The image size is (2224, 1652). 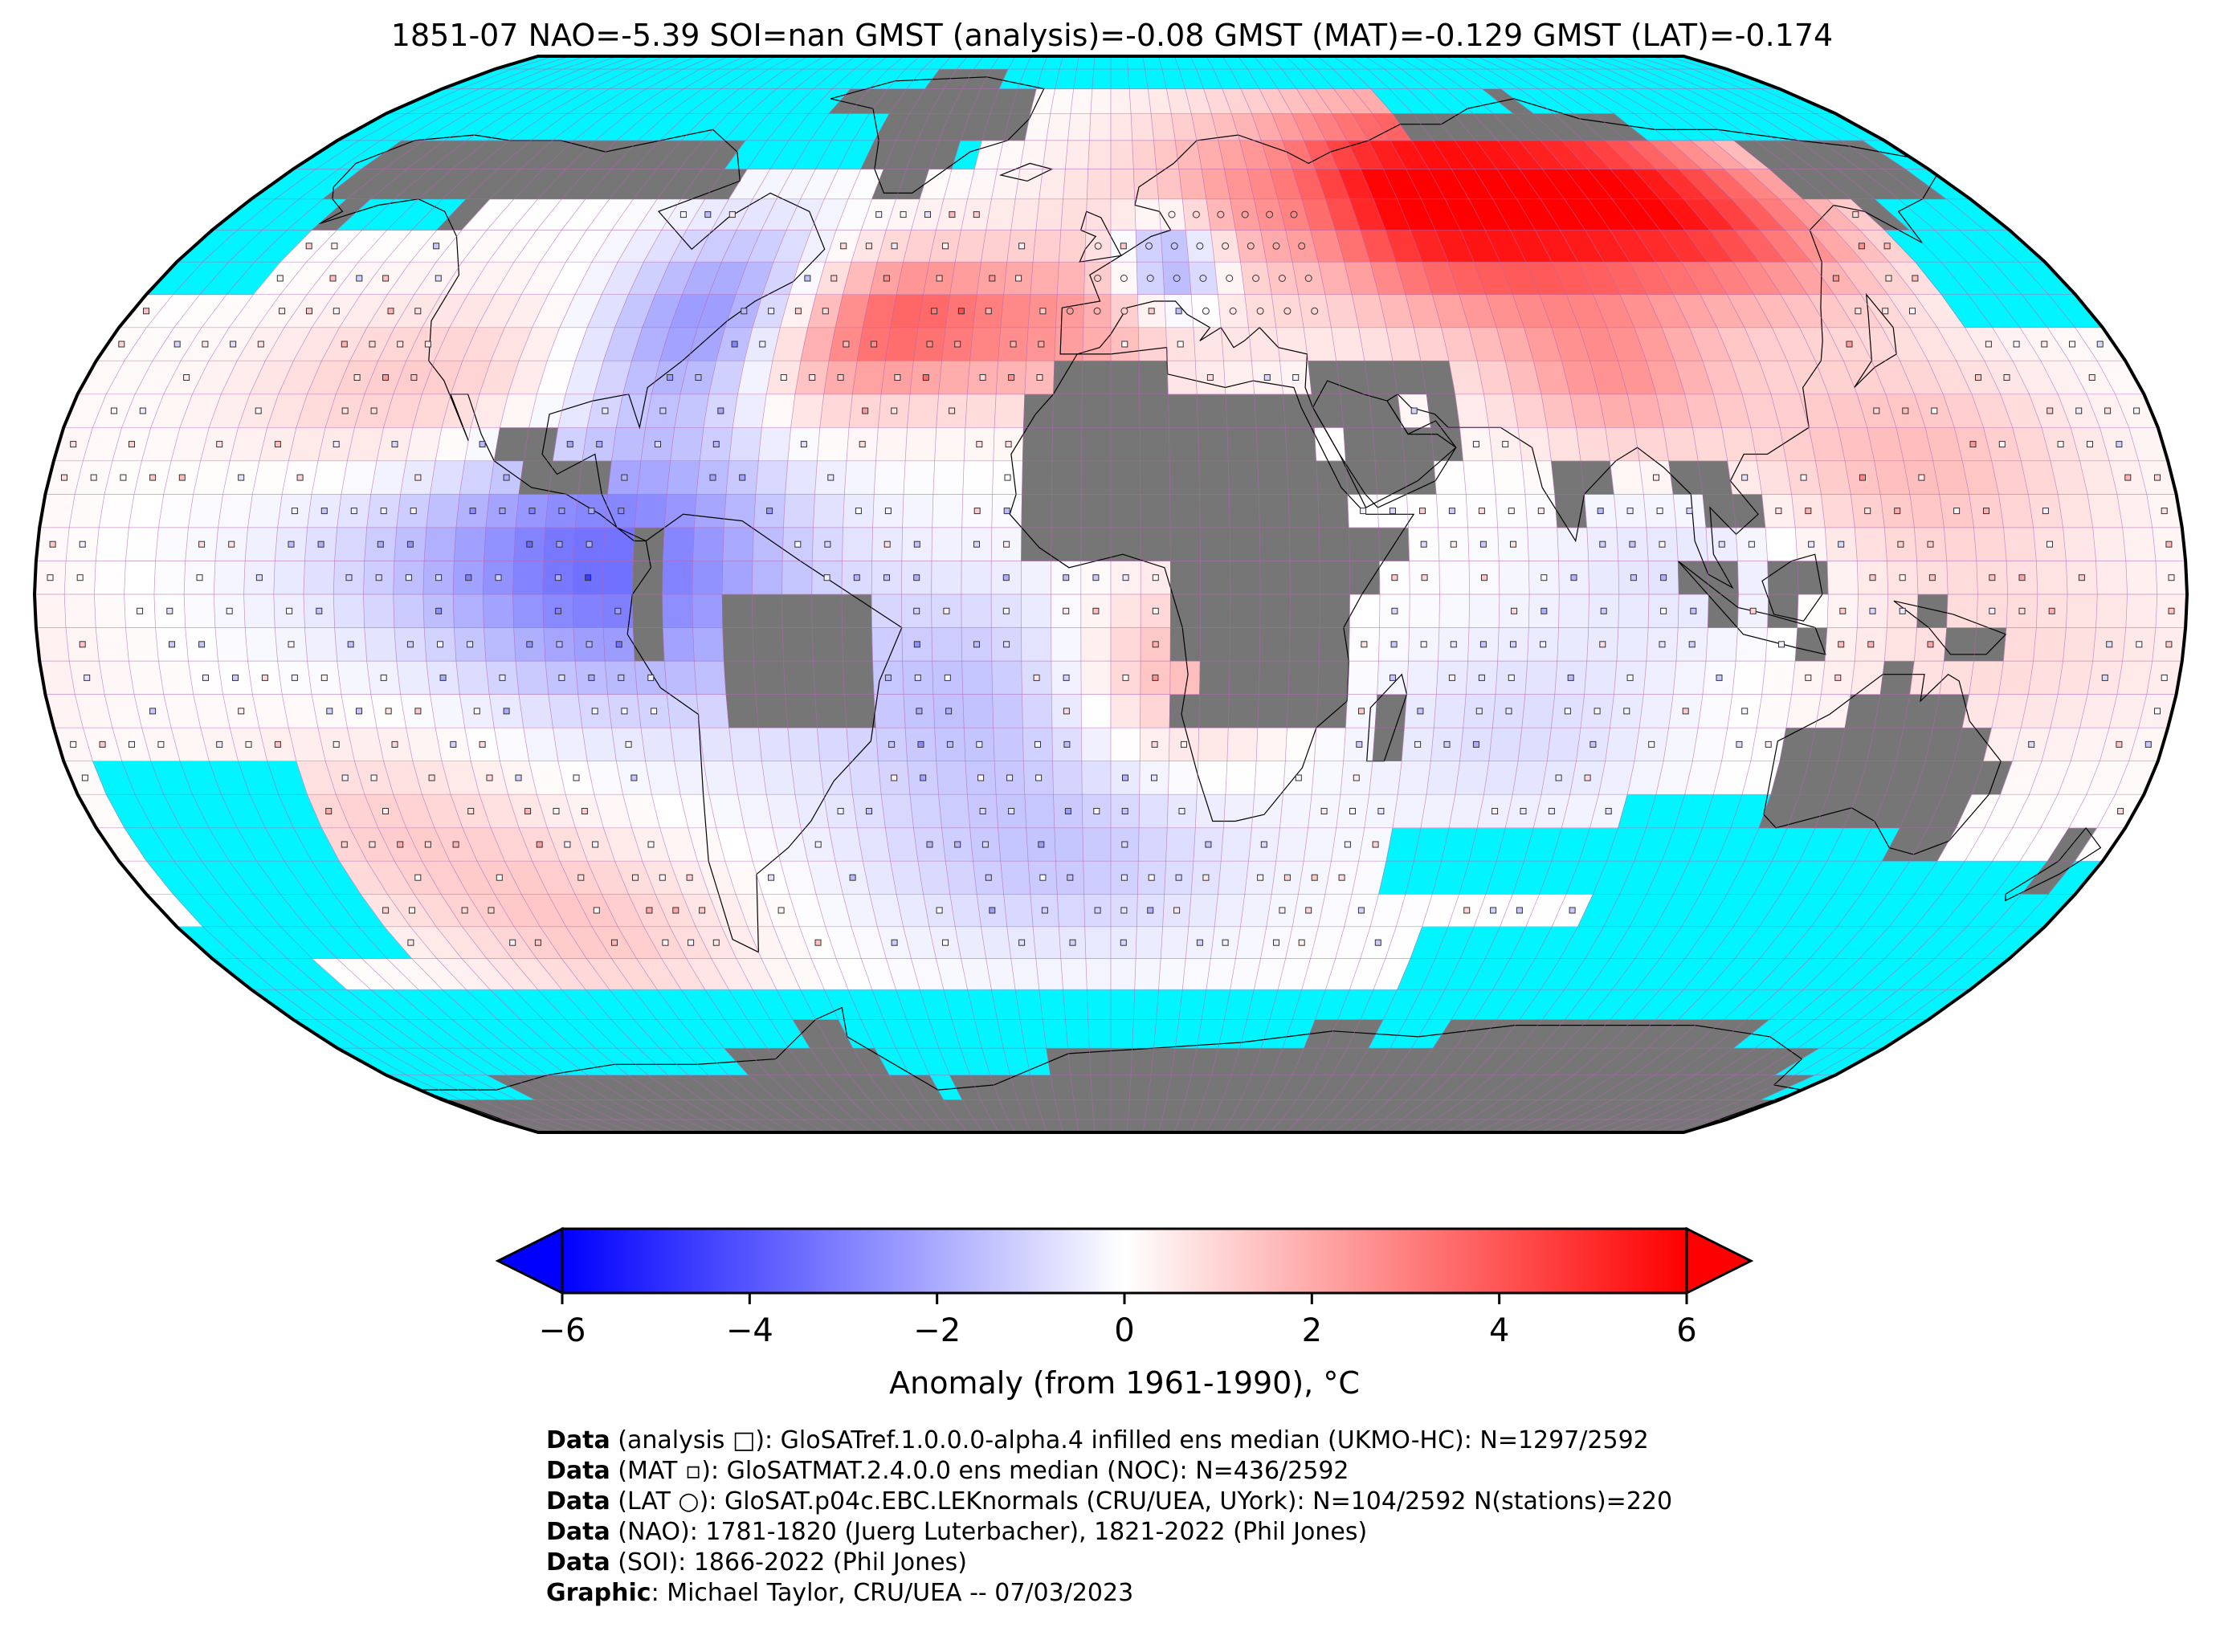 What do you see at coordinates (562, 1330) in the screenshot?
I see `colorbar-tick-label: −6` at bounding box center [562, 1330].